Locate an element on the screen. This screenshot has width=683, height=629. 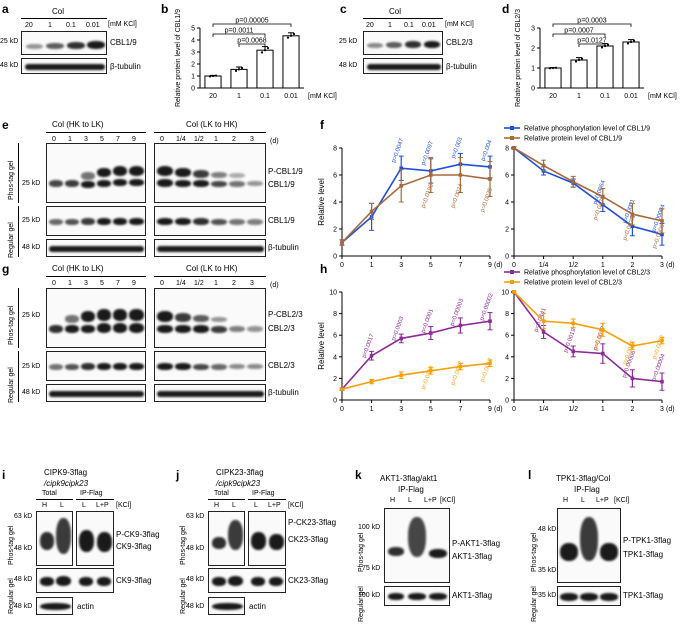
y-axis-label: Relative level is located at coordinates (321, 346).